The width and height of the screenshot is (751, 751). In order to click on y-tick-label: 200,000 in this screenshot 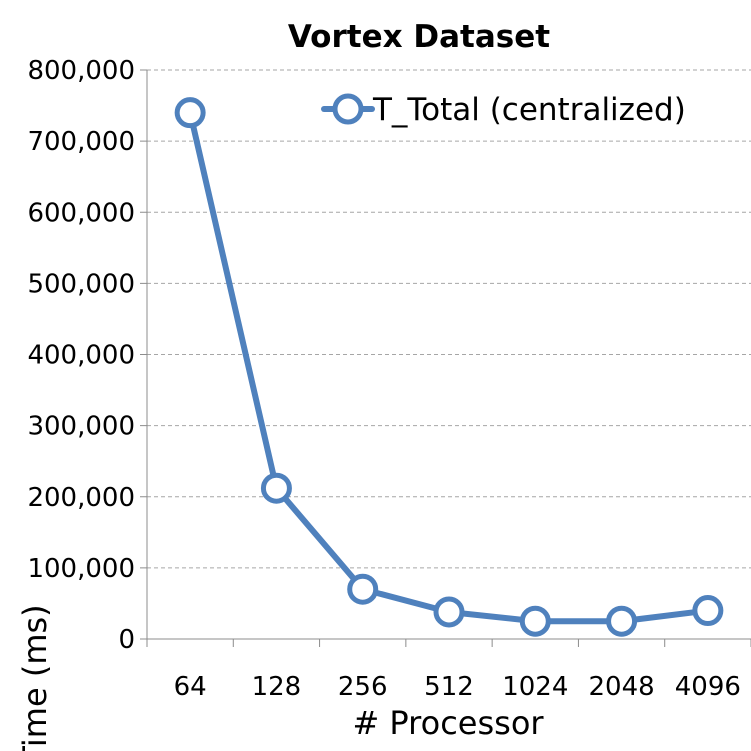, I will do `click(81, 498)`.